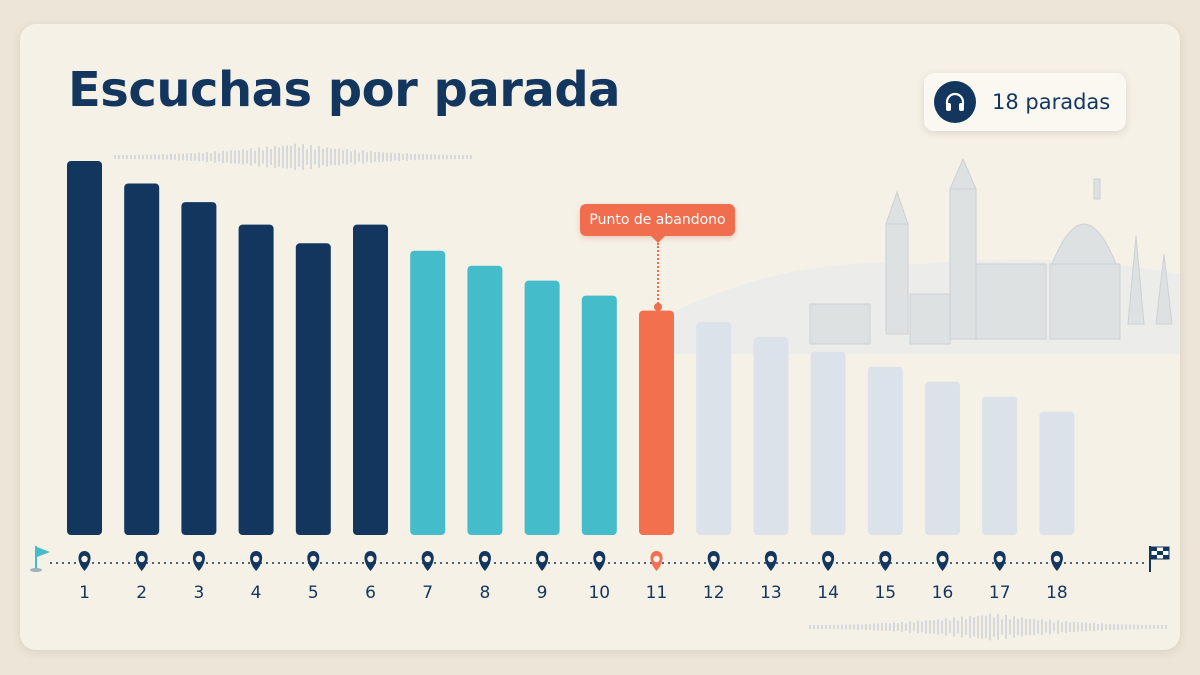  What do you see at coordinates (141, 593) in the screenshot?
I see `tick-label-stop-2: 2` at bounding box center [141, 593].